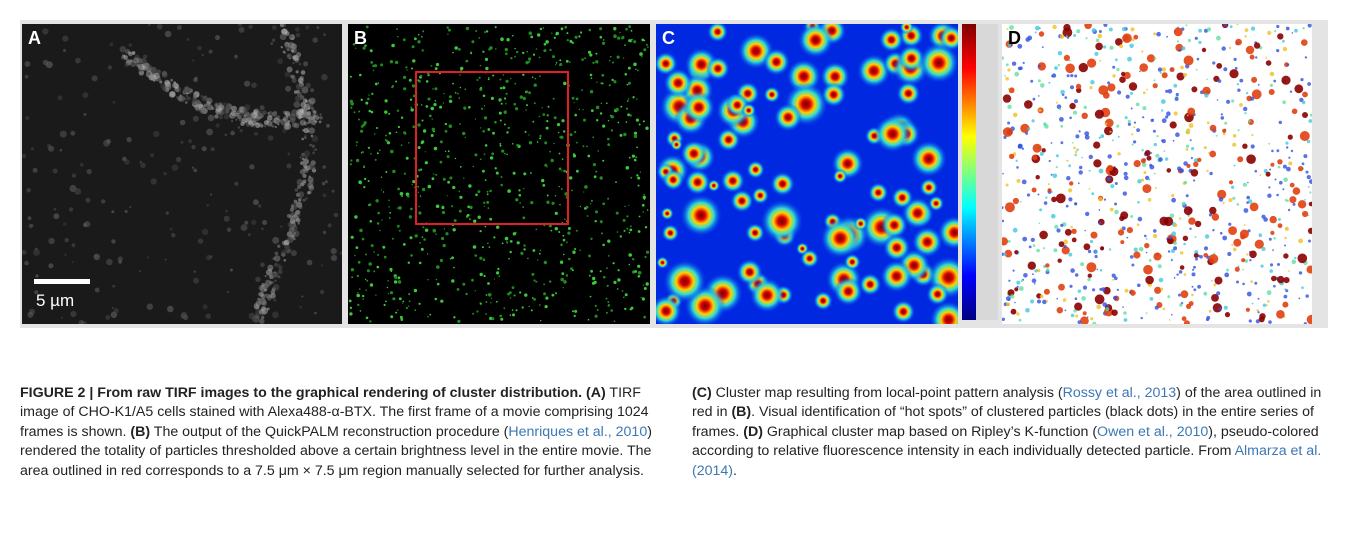  What do you see at coordinates (578, 431) in the screenshot?
I see `citation-link: Henriques et al., 2010` at bounding box center [578, 431].